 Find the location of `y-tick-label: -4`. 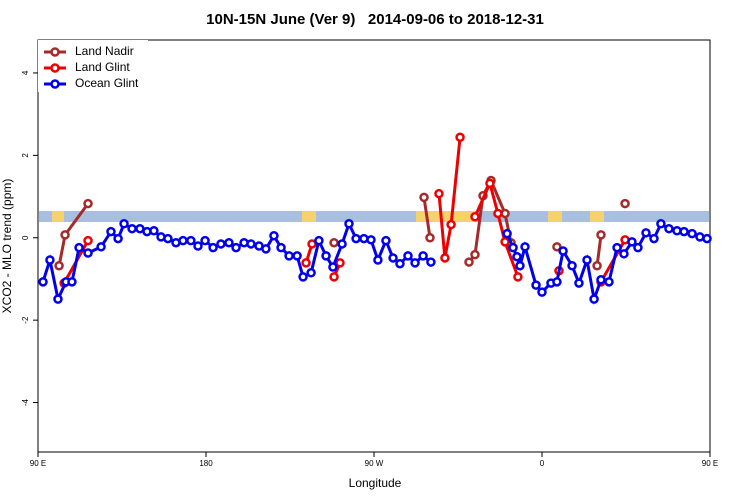

y-tick-label: -4 is located at coordinates (25, 402).